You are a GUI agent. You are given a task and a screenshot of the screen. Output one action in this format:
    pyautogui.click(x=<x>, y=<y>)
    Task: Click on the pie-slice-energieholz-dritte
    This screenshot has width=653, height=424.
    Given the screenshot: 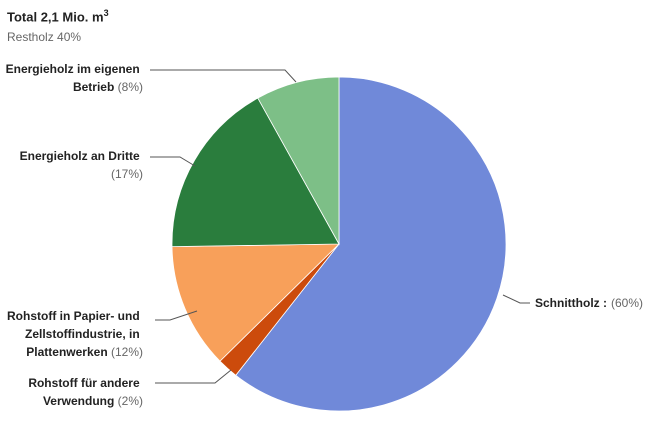 What is the action you would take?
    pyautogui.click(x=255, y=172)
    